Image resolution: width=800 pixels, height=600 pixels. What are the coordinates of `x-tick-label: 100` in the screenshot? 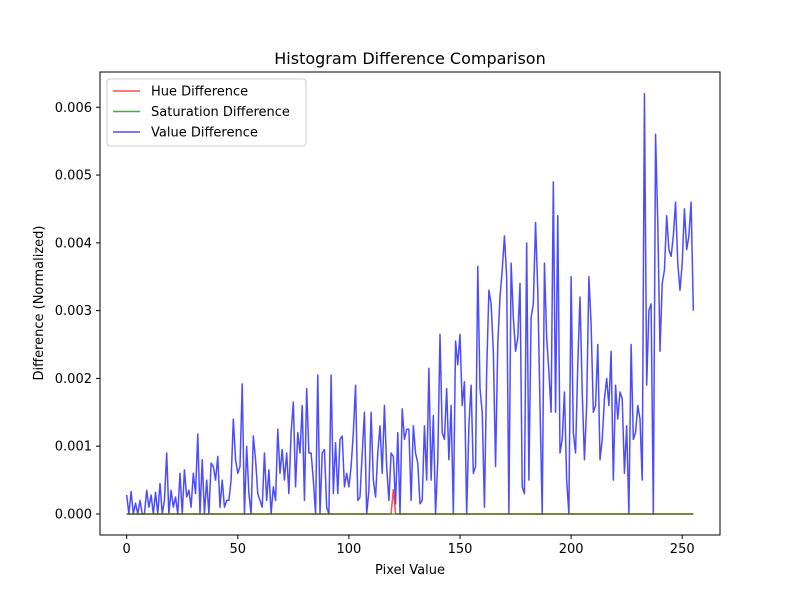 It's located at (348, 549).